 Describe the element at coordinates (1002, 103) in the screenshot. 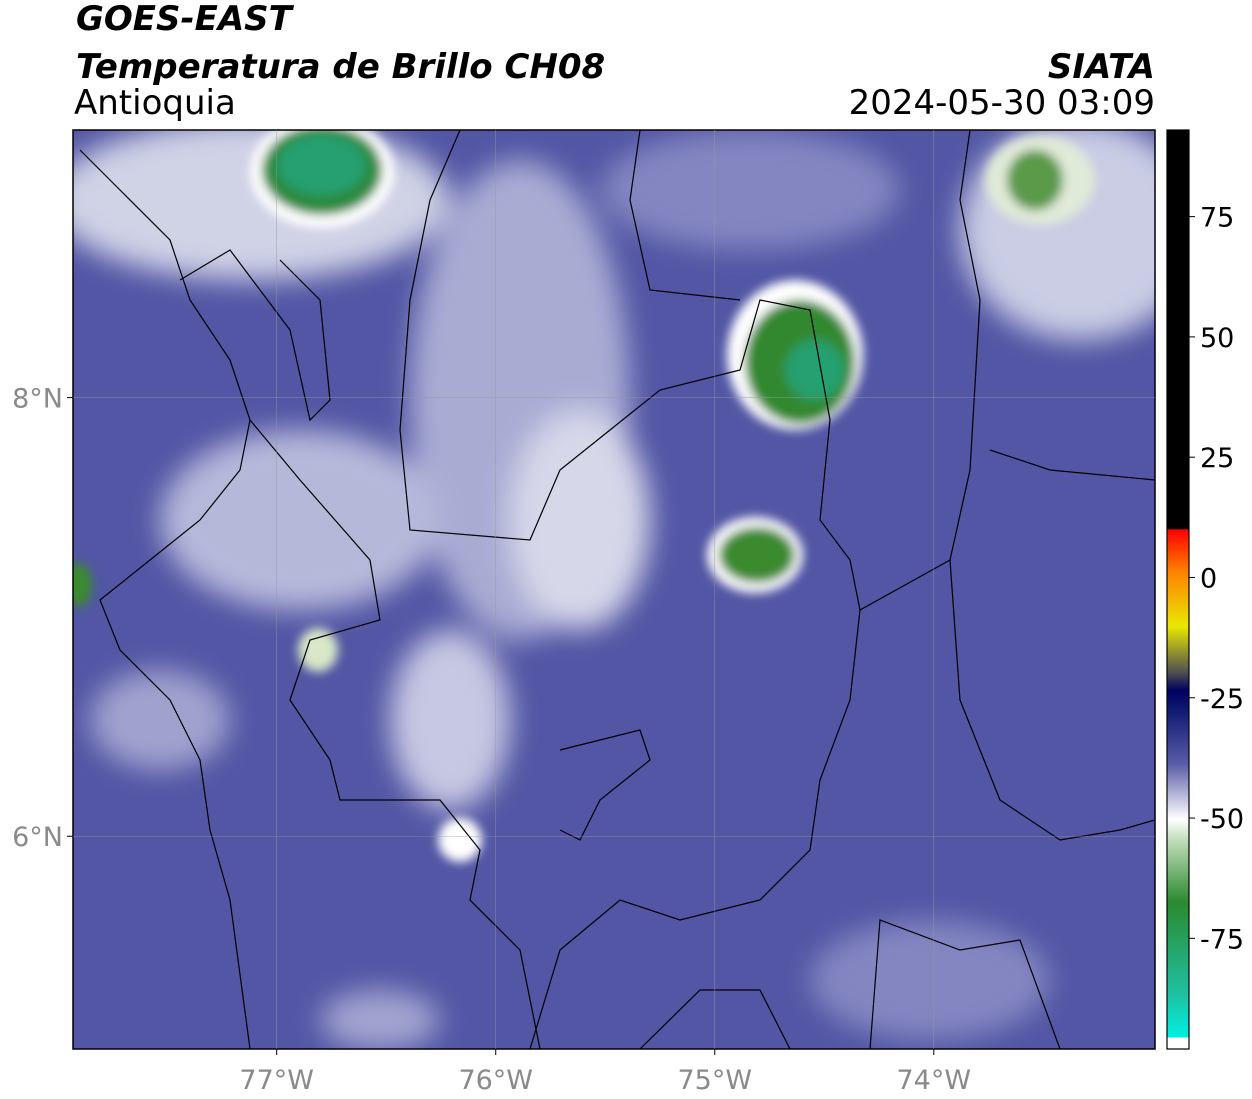

I see `datetime: 2024-05-30 03:09` at that location.